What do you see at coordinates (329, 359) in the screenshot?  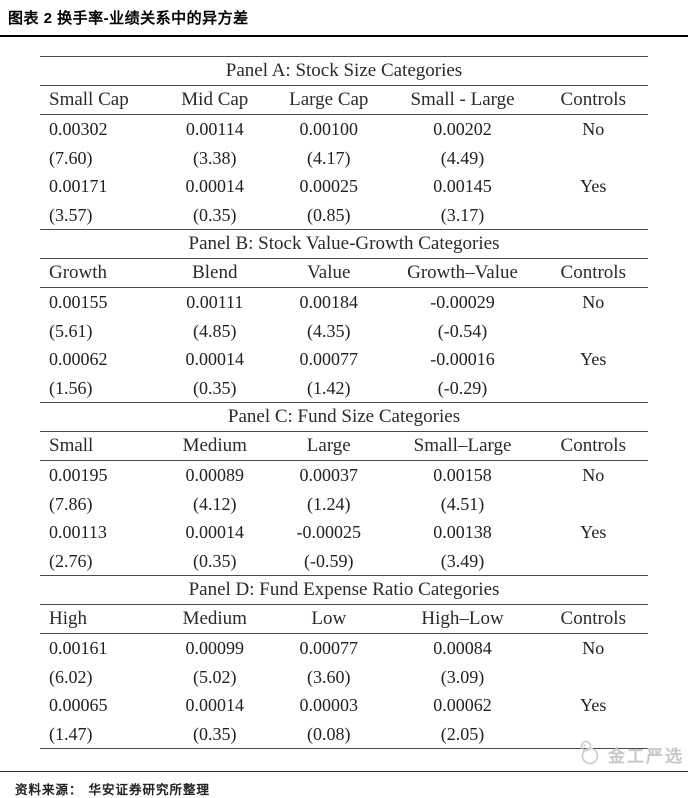 I see `table-cell: 0.00077` at bounding box center [329, 359].